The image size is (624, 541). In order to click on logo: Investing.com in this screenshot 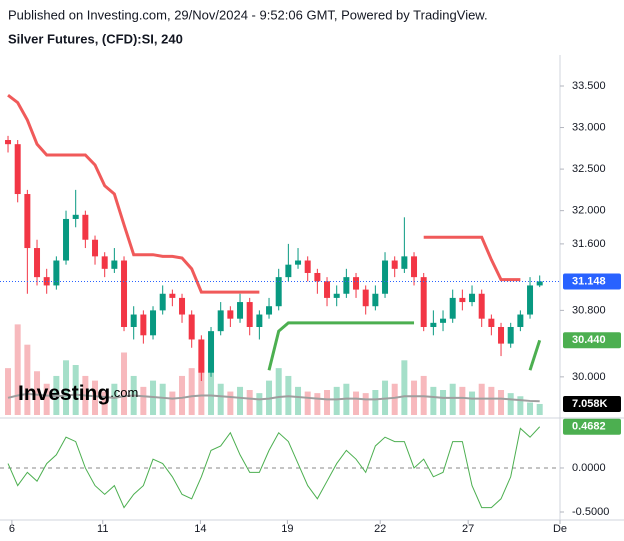, I will do `click(78, 393)`.